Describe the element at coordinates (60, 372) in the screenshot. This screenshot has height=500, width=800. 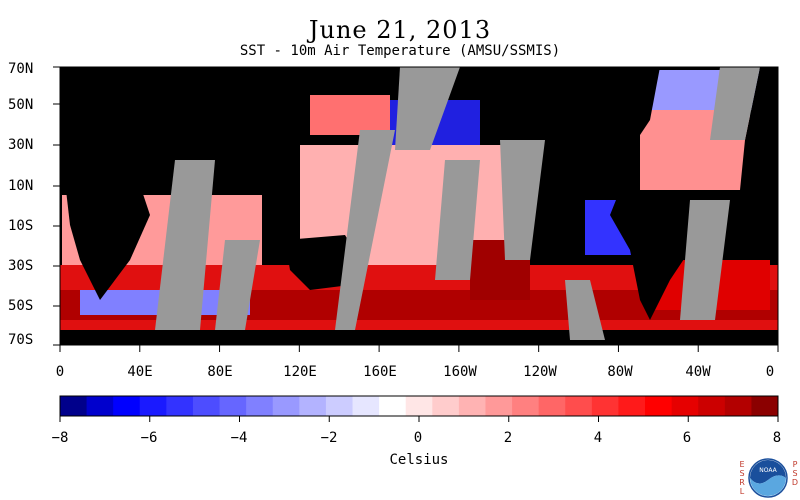
I see `lon-label-0-west: 0` at that location.